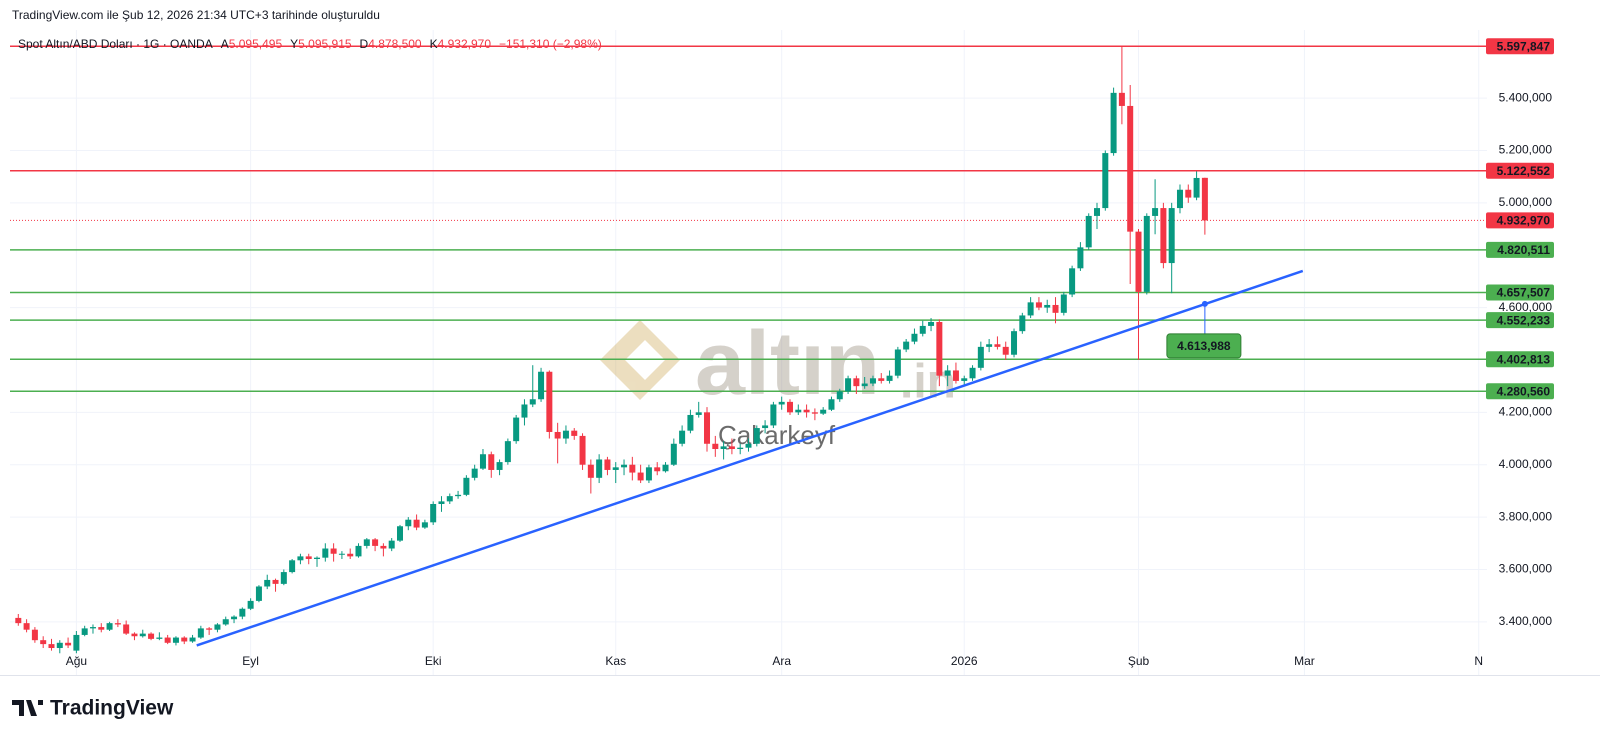 This screenshot has width=1600, height=755. Describe the element at coordinates (781, 661) in the screenshot. I see `x-tick-label: Ara` at that location.